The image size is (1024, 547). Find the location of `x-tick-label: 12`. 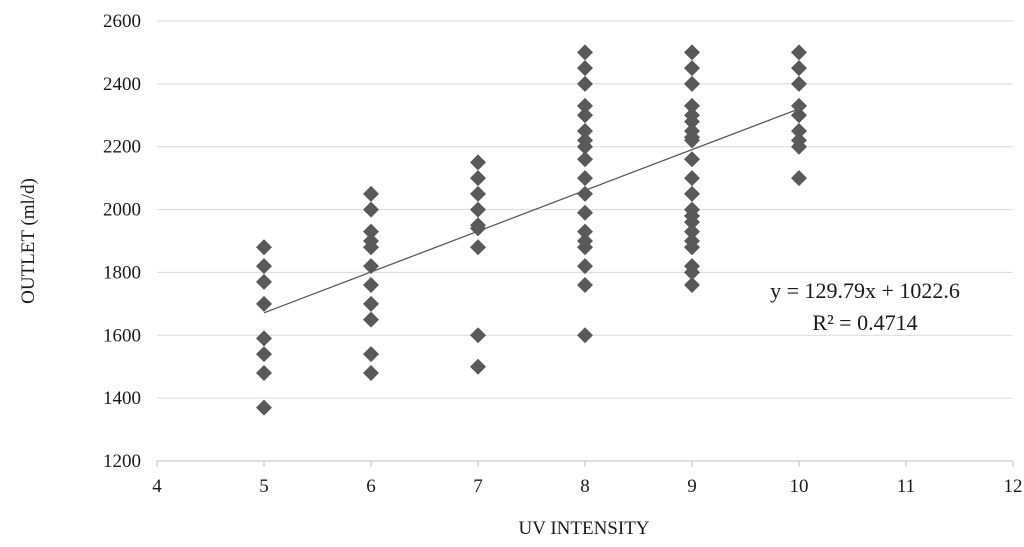

x-tick-label: 12 is located at coordinates (1013, 486).